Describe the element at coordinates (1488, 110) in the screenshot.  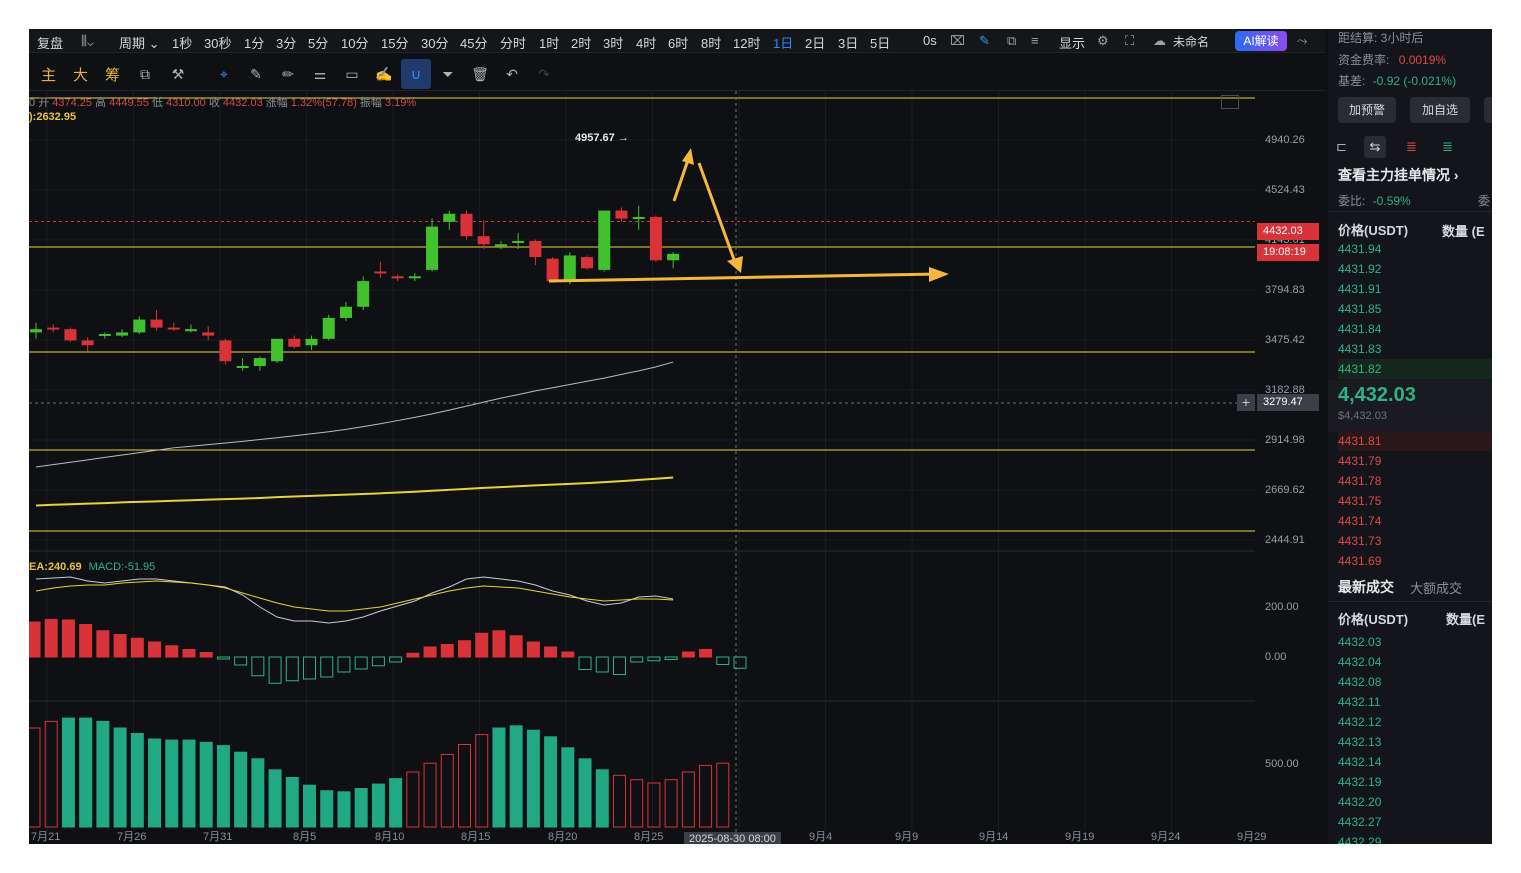
I see `more-button` at that location.